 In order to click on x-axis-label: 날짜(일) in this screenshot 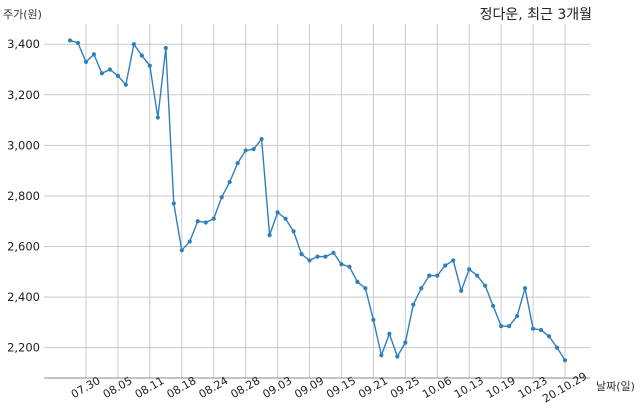, I will do `click(615, 386)`.